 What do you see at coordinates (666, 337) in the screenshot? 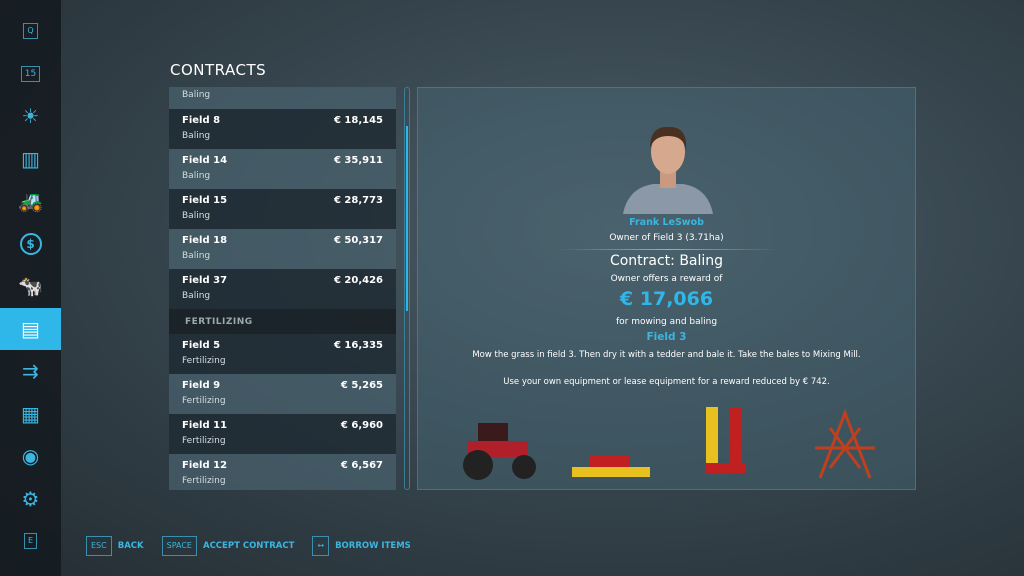
I see `field-name: Field 3` at bounding box center [666, 337].